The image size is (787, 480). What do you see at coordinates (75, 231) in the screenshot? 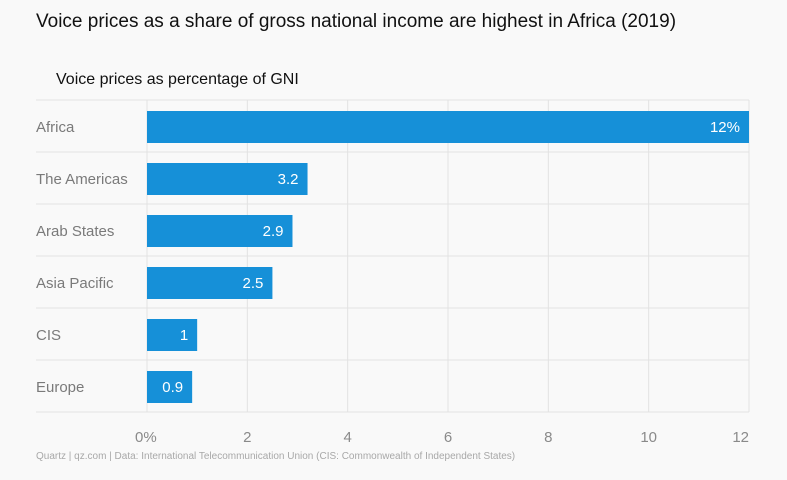
I see `category-label: Arab States` at bounding box center [75, 231].